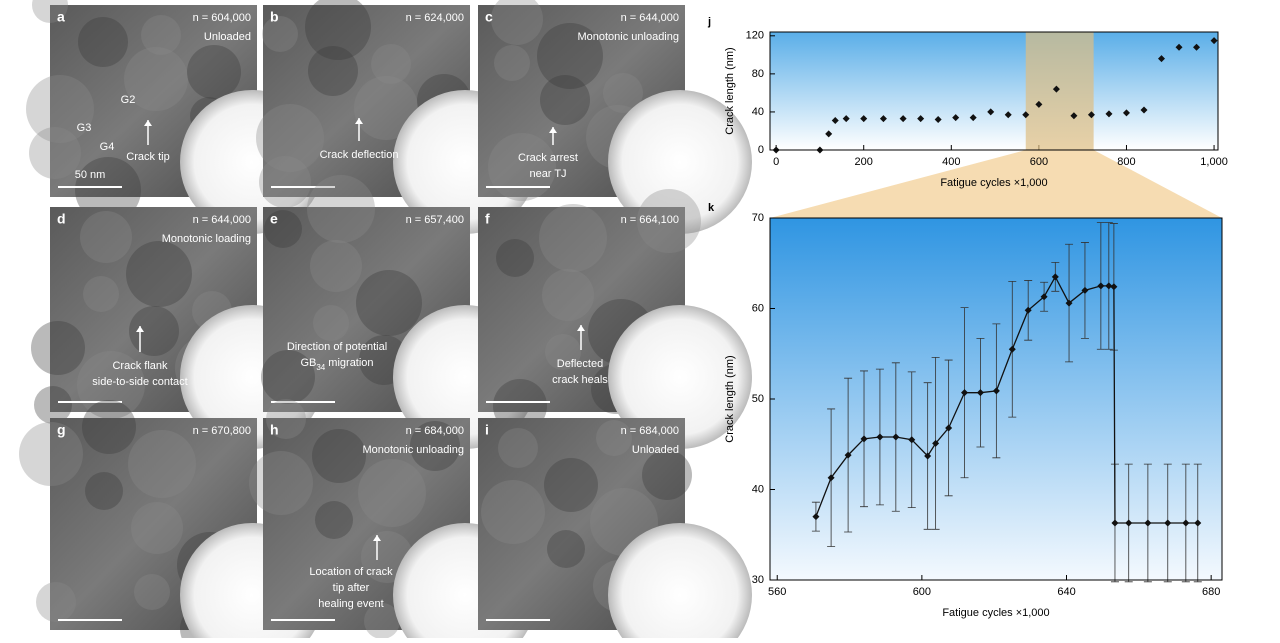 The height and width of the screenshot is (643, 1280). I want to click on panel-letter: f, so click(487, 219).